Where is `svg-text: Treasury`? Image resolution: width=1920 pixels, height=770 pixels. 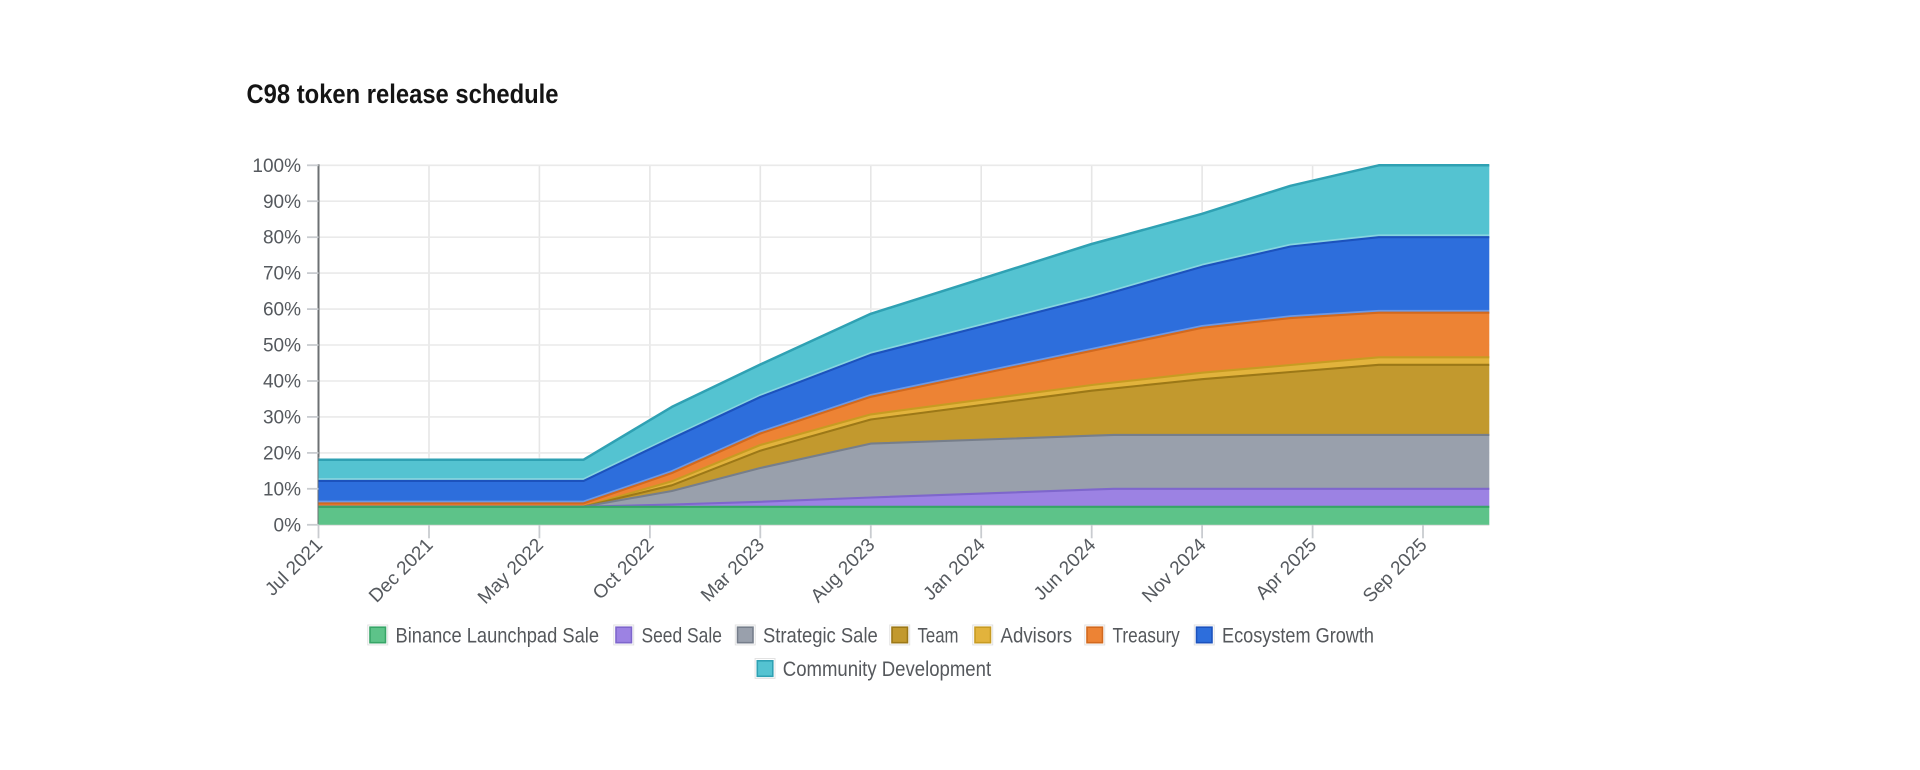 svg-text: Treasury is located at coordinates (1146, 636).